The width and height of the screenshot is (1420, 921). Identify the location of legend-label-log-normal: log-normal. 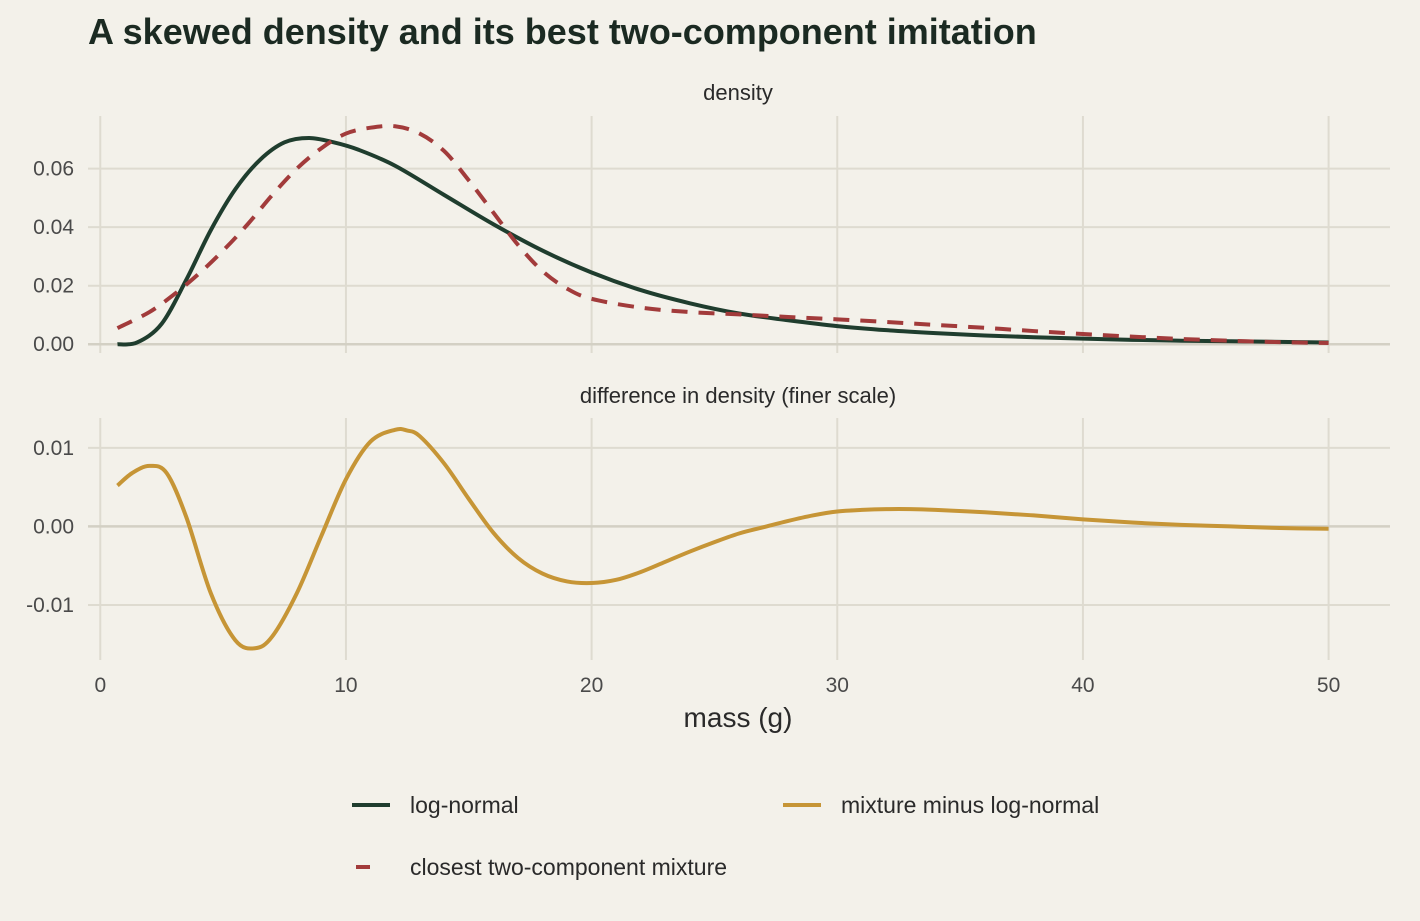
(464, 805).